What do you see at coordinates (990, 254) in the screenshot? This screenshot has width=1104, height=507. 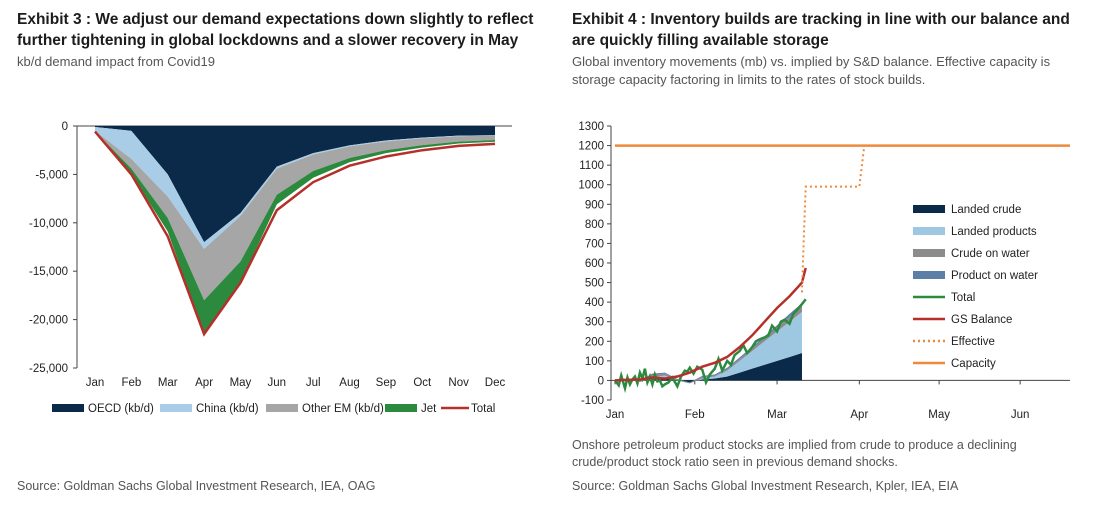 I see `legend-label-crude_on_water: Crude on water` at bounding box center [990, 254].